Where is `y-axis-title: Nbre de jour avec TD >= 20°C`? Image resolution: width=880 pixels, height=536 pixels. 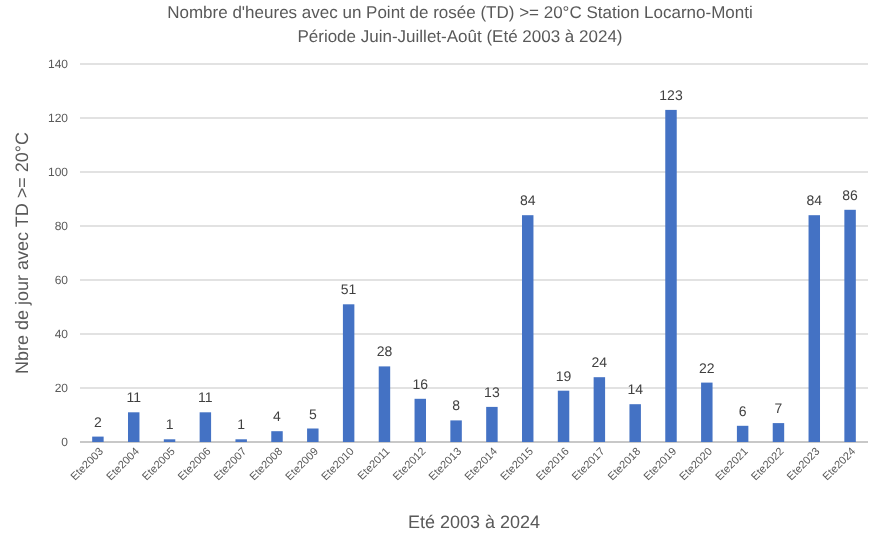
y-axis-title: Nbre de jour avec TD >= 20°C is located at coordinates (22, 252).